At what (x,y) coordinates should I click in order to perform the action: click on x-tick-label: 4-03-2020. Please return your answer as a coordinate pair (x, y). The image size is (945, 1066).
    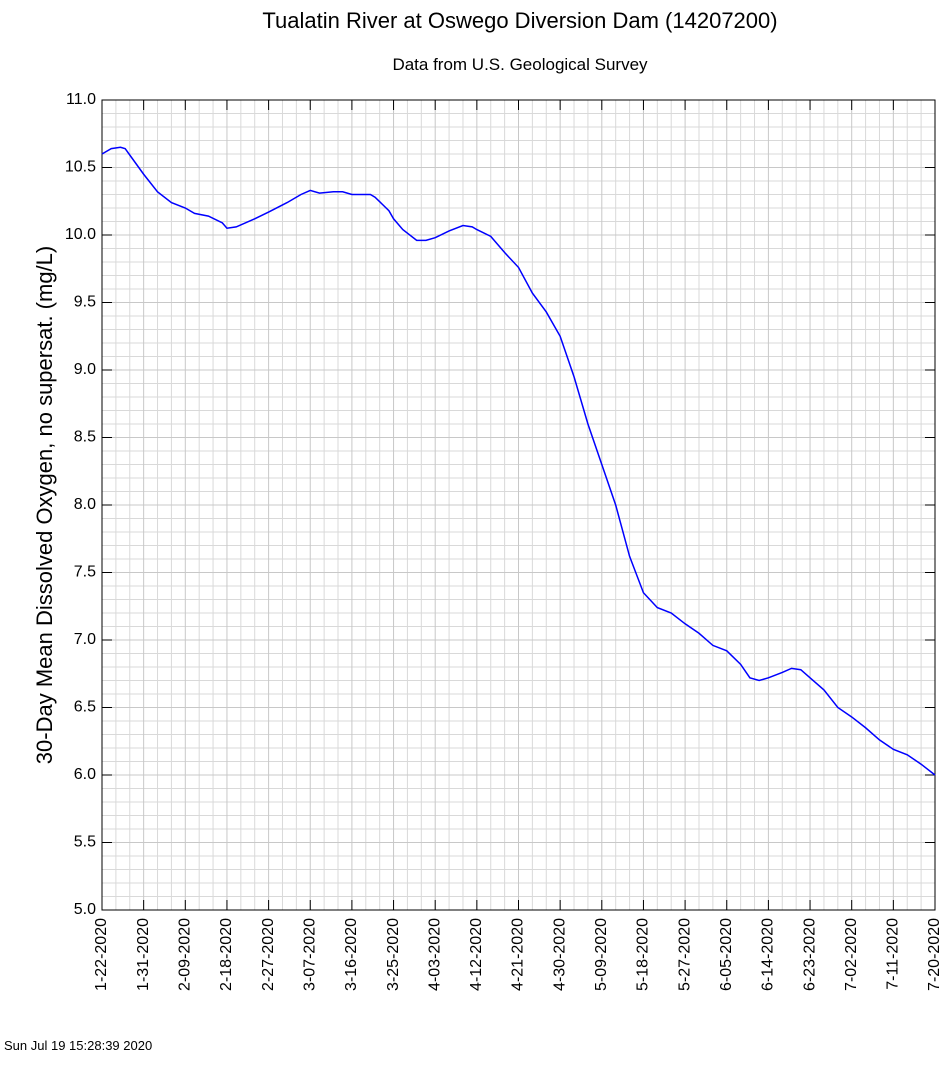
    Looking at the image, I should click on (434, 954).